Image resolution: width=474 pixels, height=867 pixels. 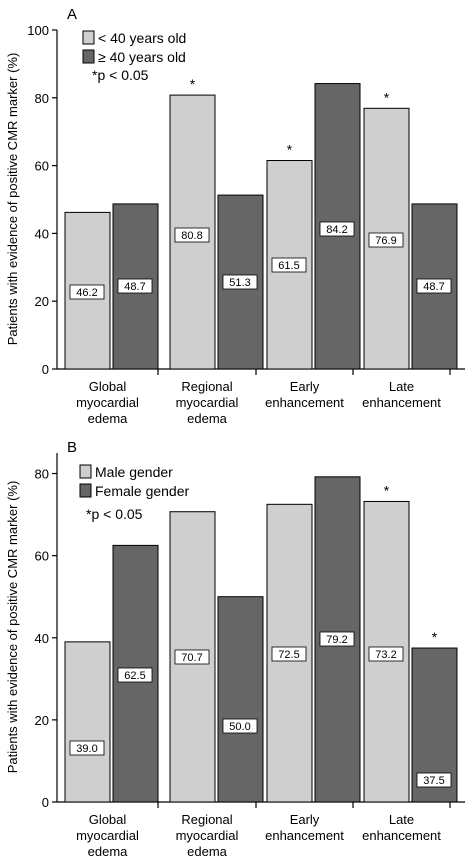 I want to click on legend-label: Male gender, so click(x=134, y=472).